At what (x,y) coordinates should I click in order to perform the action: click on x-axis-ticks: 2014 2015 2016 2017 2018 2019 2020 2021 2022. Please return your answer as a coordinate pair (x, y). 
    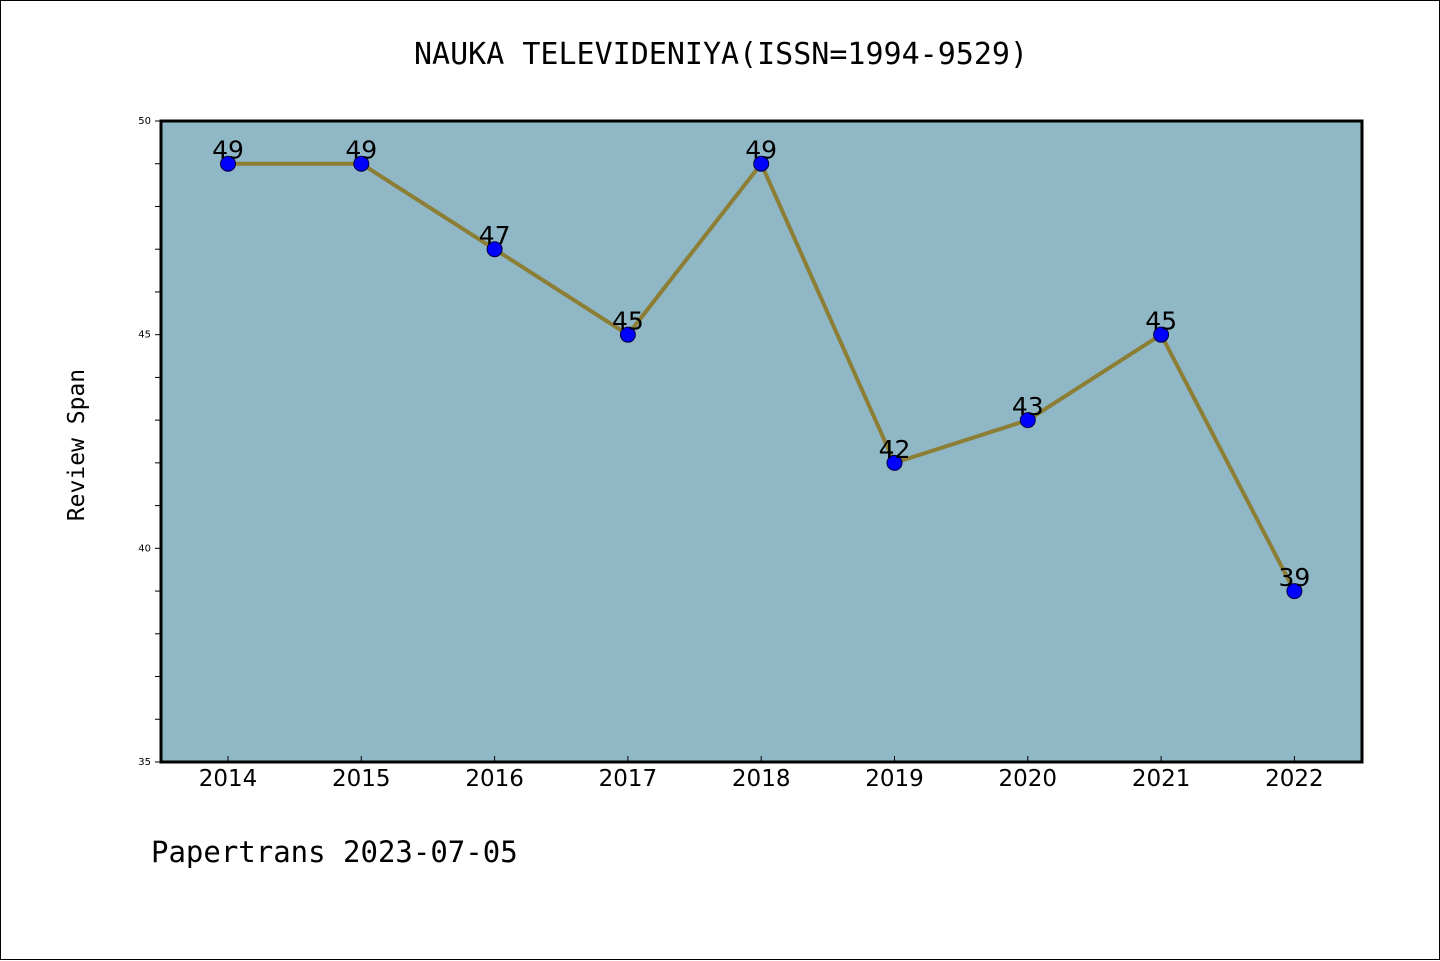
    Looking at the image, I should click on (761, 774).